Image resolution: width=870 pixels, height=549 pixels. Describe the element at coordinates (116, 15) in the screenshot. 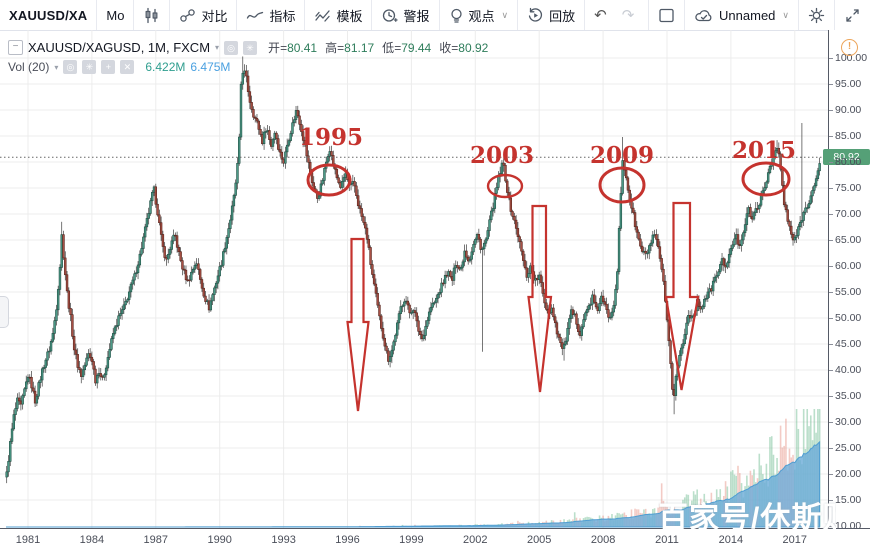

I see `interval-button: Mo` at that location.